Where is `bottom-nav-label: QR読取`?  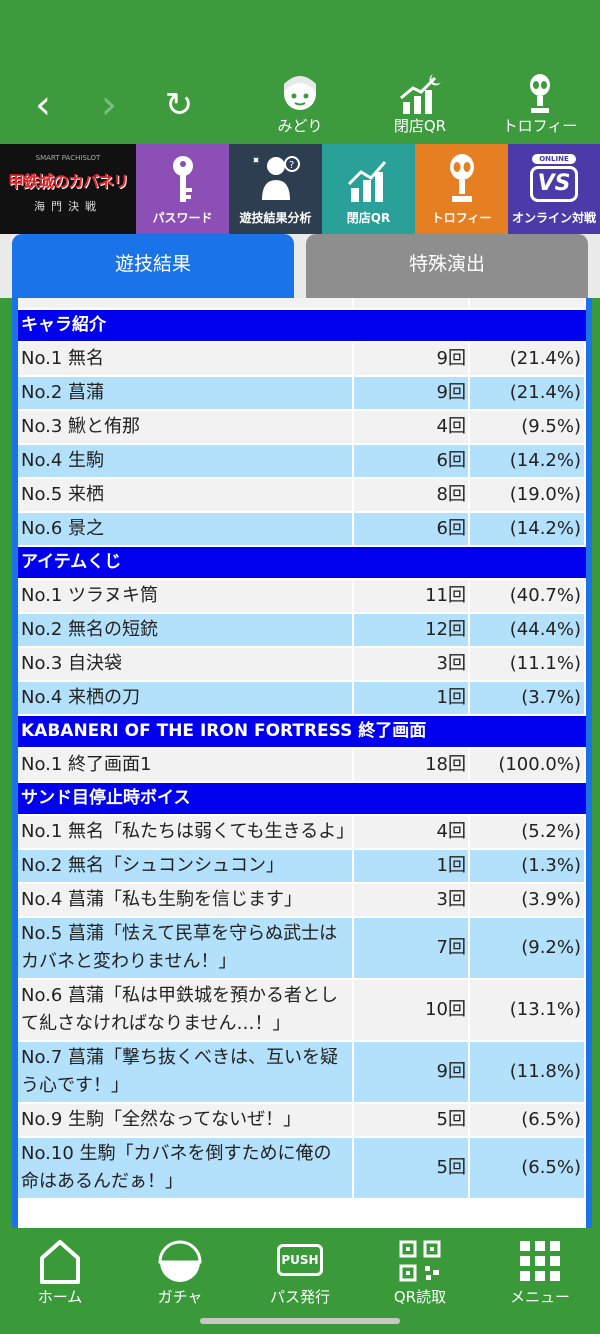 bottom-nav-label: QR読取 is located at coordinates (420, 1297).